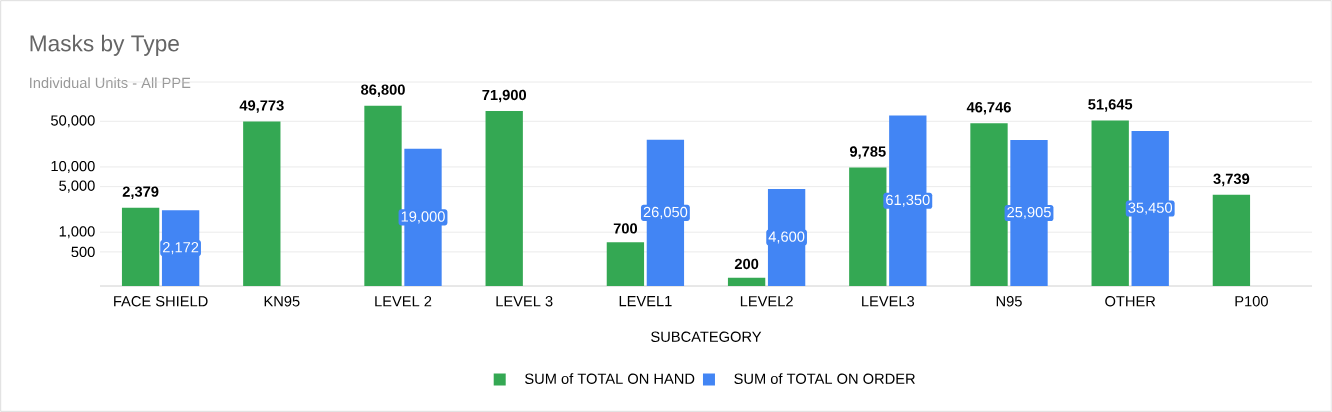 The image size is (1332, 412). I want to click on data-label: 35,450, so click(1150, 208).